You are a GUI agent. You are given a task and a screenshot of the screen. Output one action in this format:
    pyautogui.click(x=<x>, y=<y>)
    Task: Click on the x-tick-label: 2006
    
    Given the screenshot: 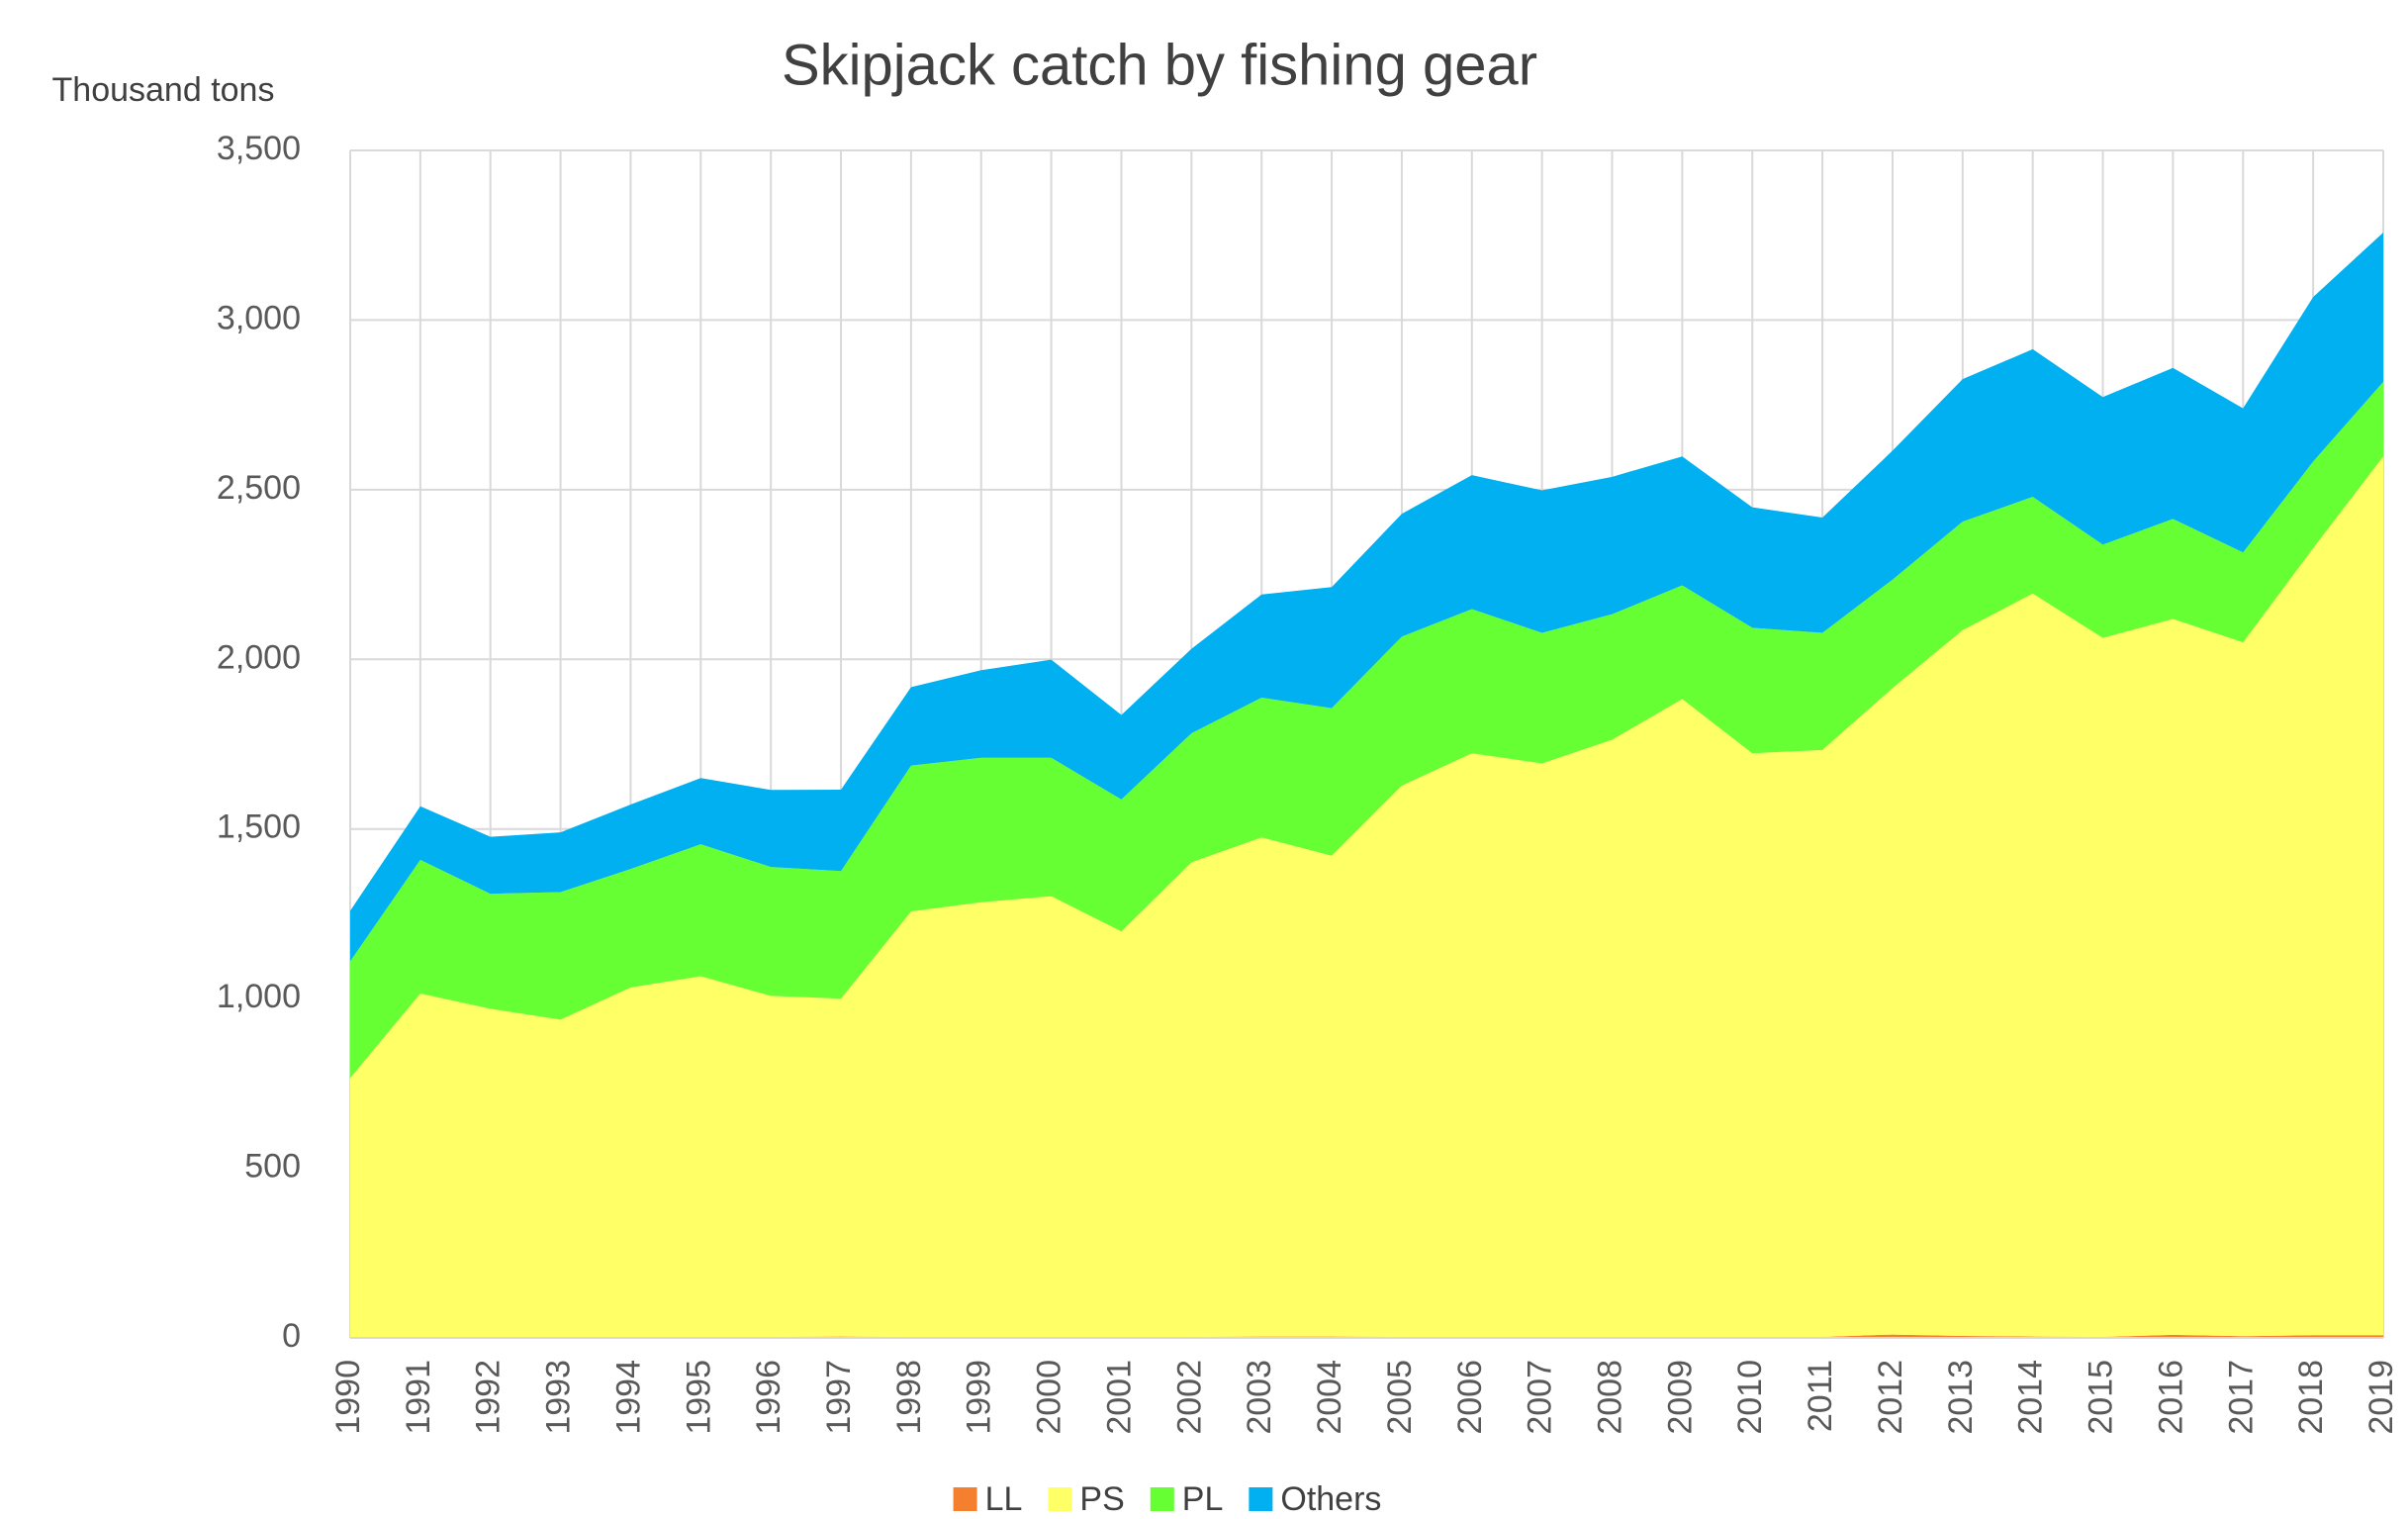 What is the action you would take?
    pyautogui.click(x=1470, y=1397)
    